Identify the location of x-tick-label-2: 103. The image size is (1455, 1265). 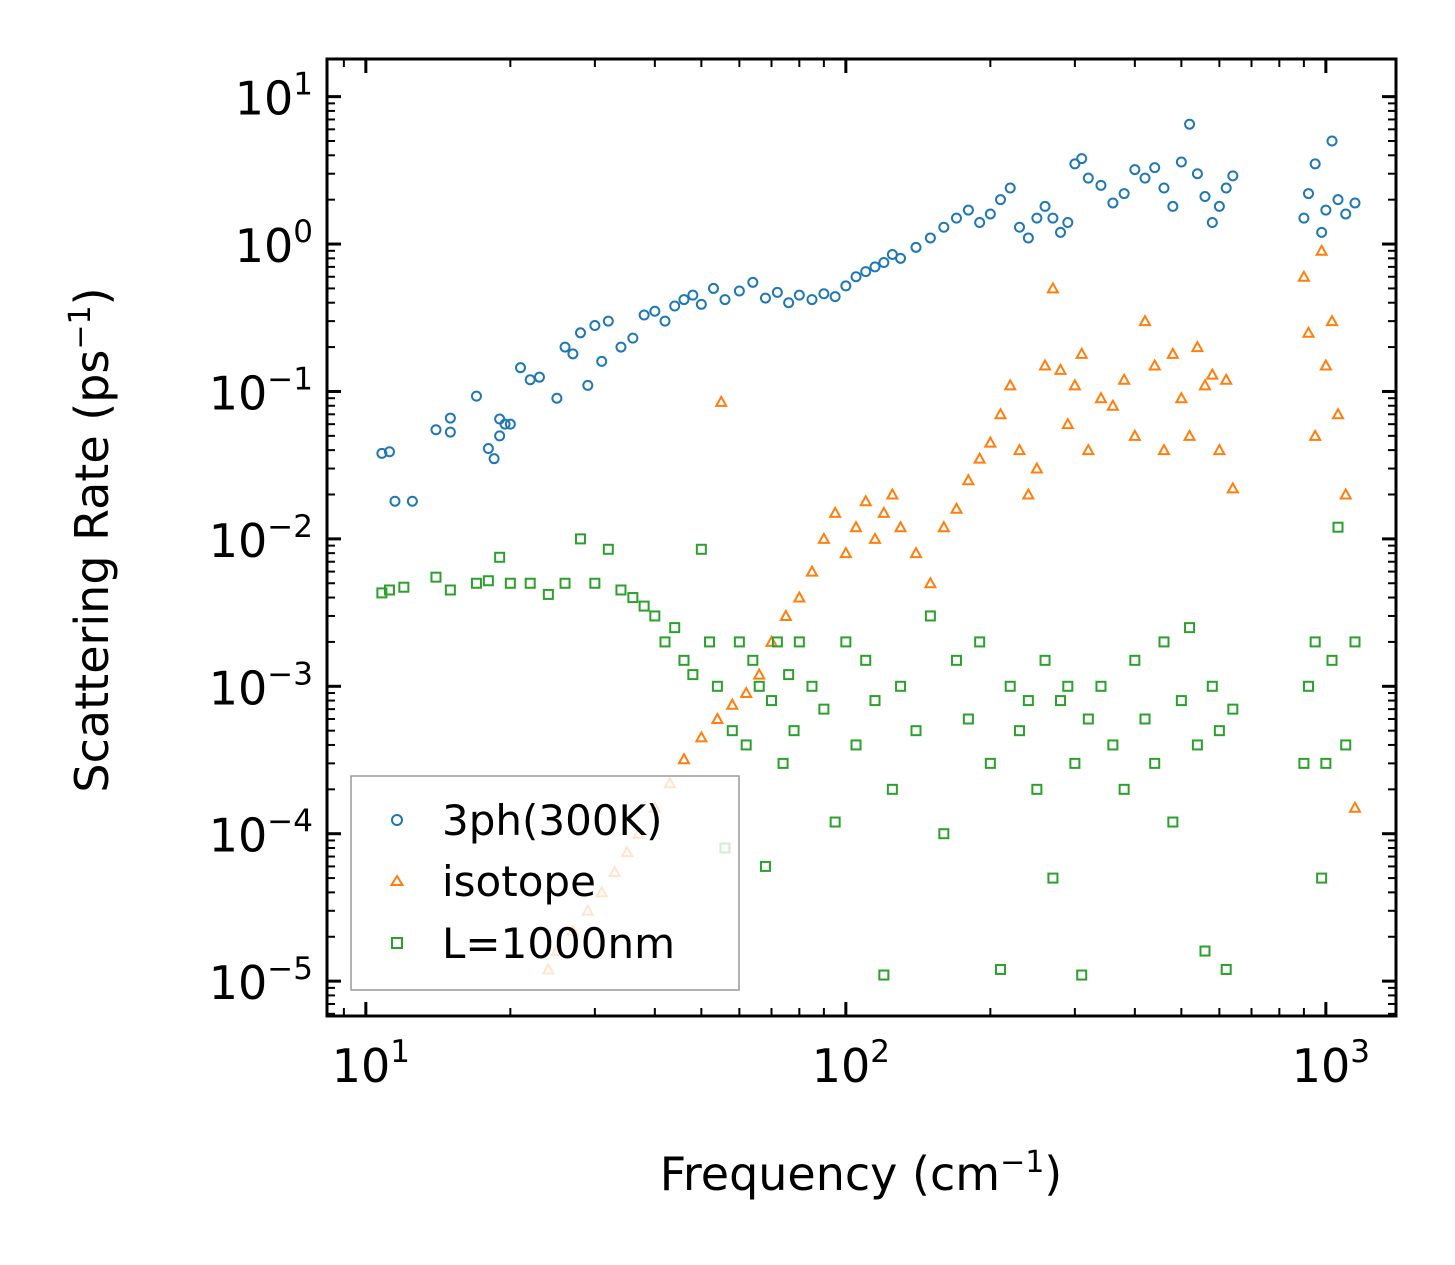
(1331, 1063).